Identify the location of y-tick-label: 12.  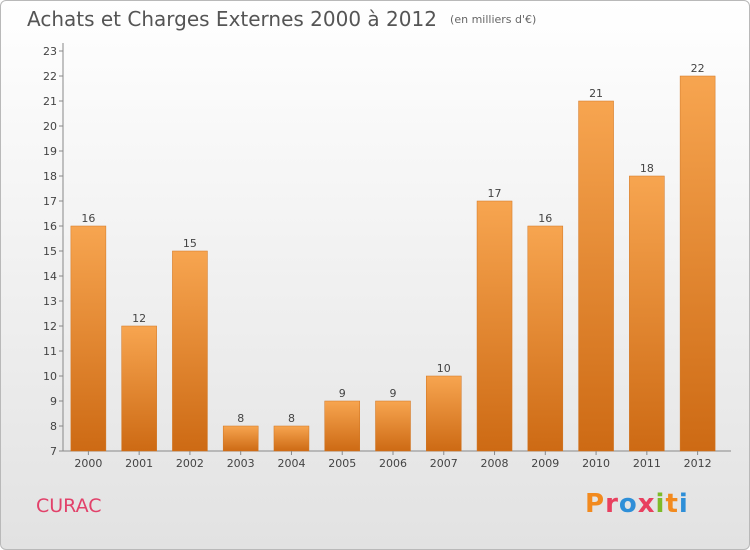
(50, 326).